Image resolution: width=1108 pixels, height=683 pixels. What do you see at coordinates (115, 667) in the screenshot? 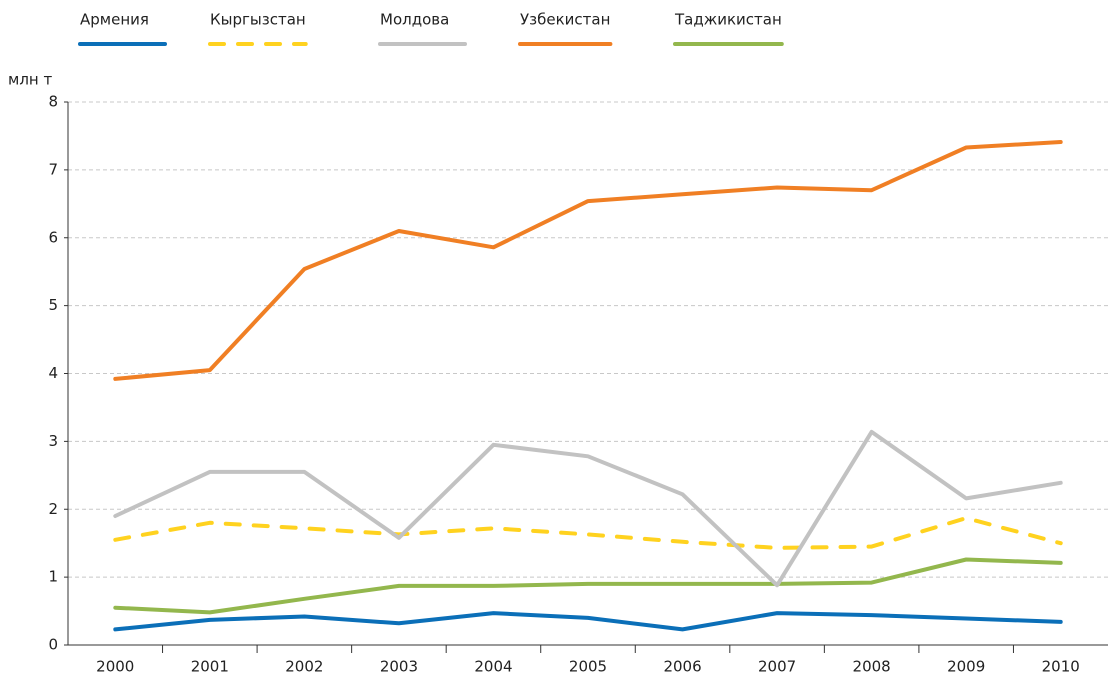
I see `x-tick-label: 2000` at bounding box center [115, 667].